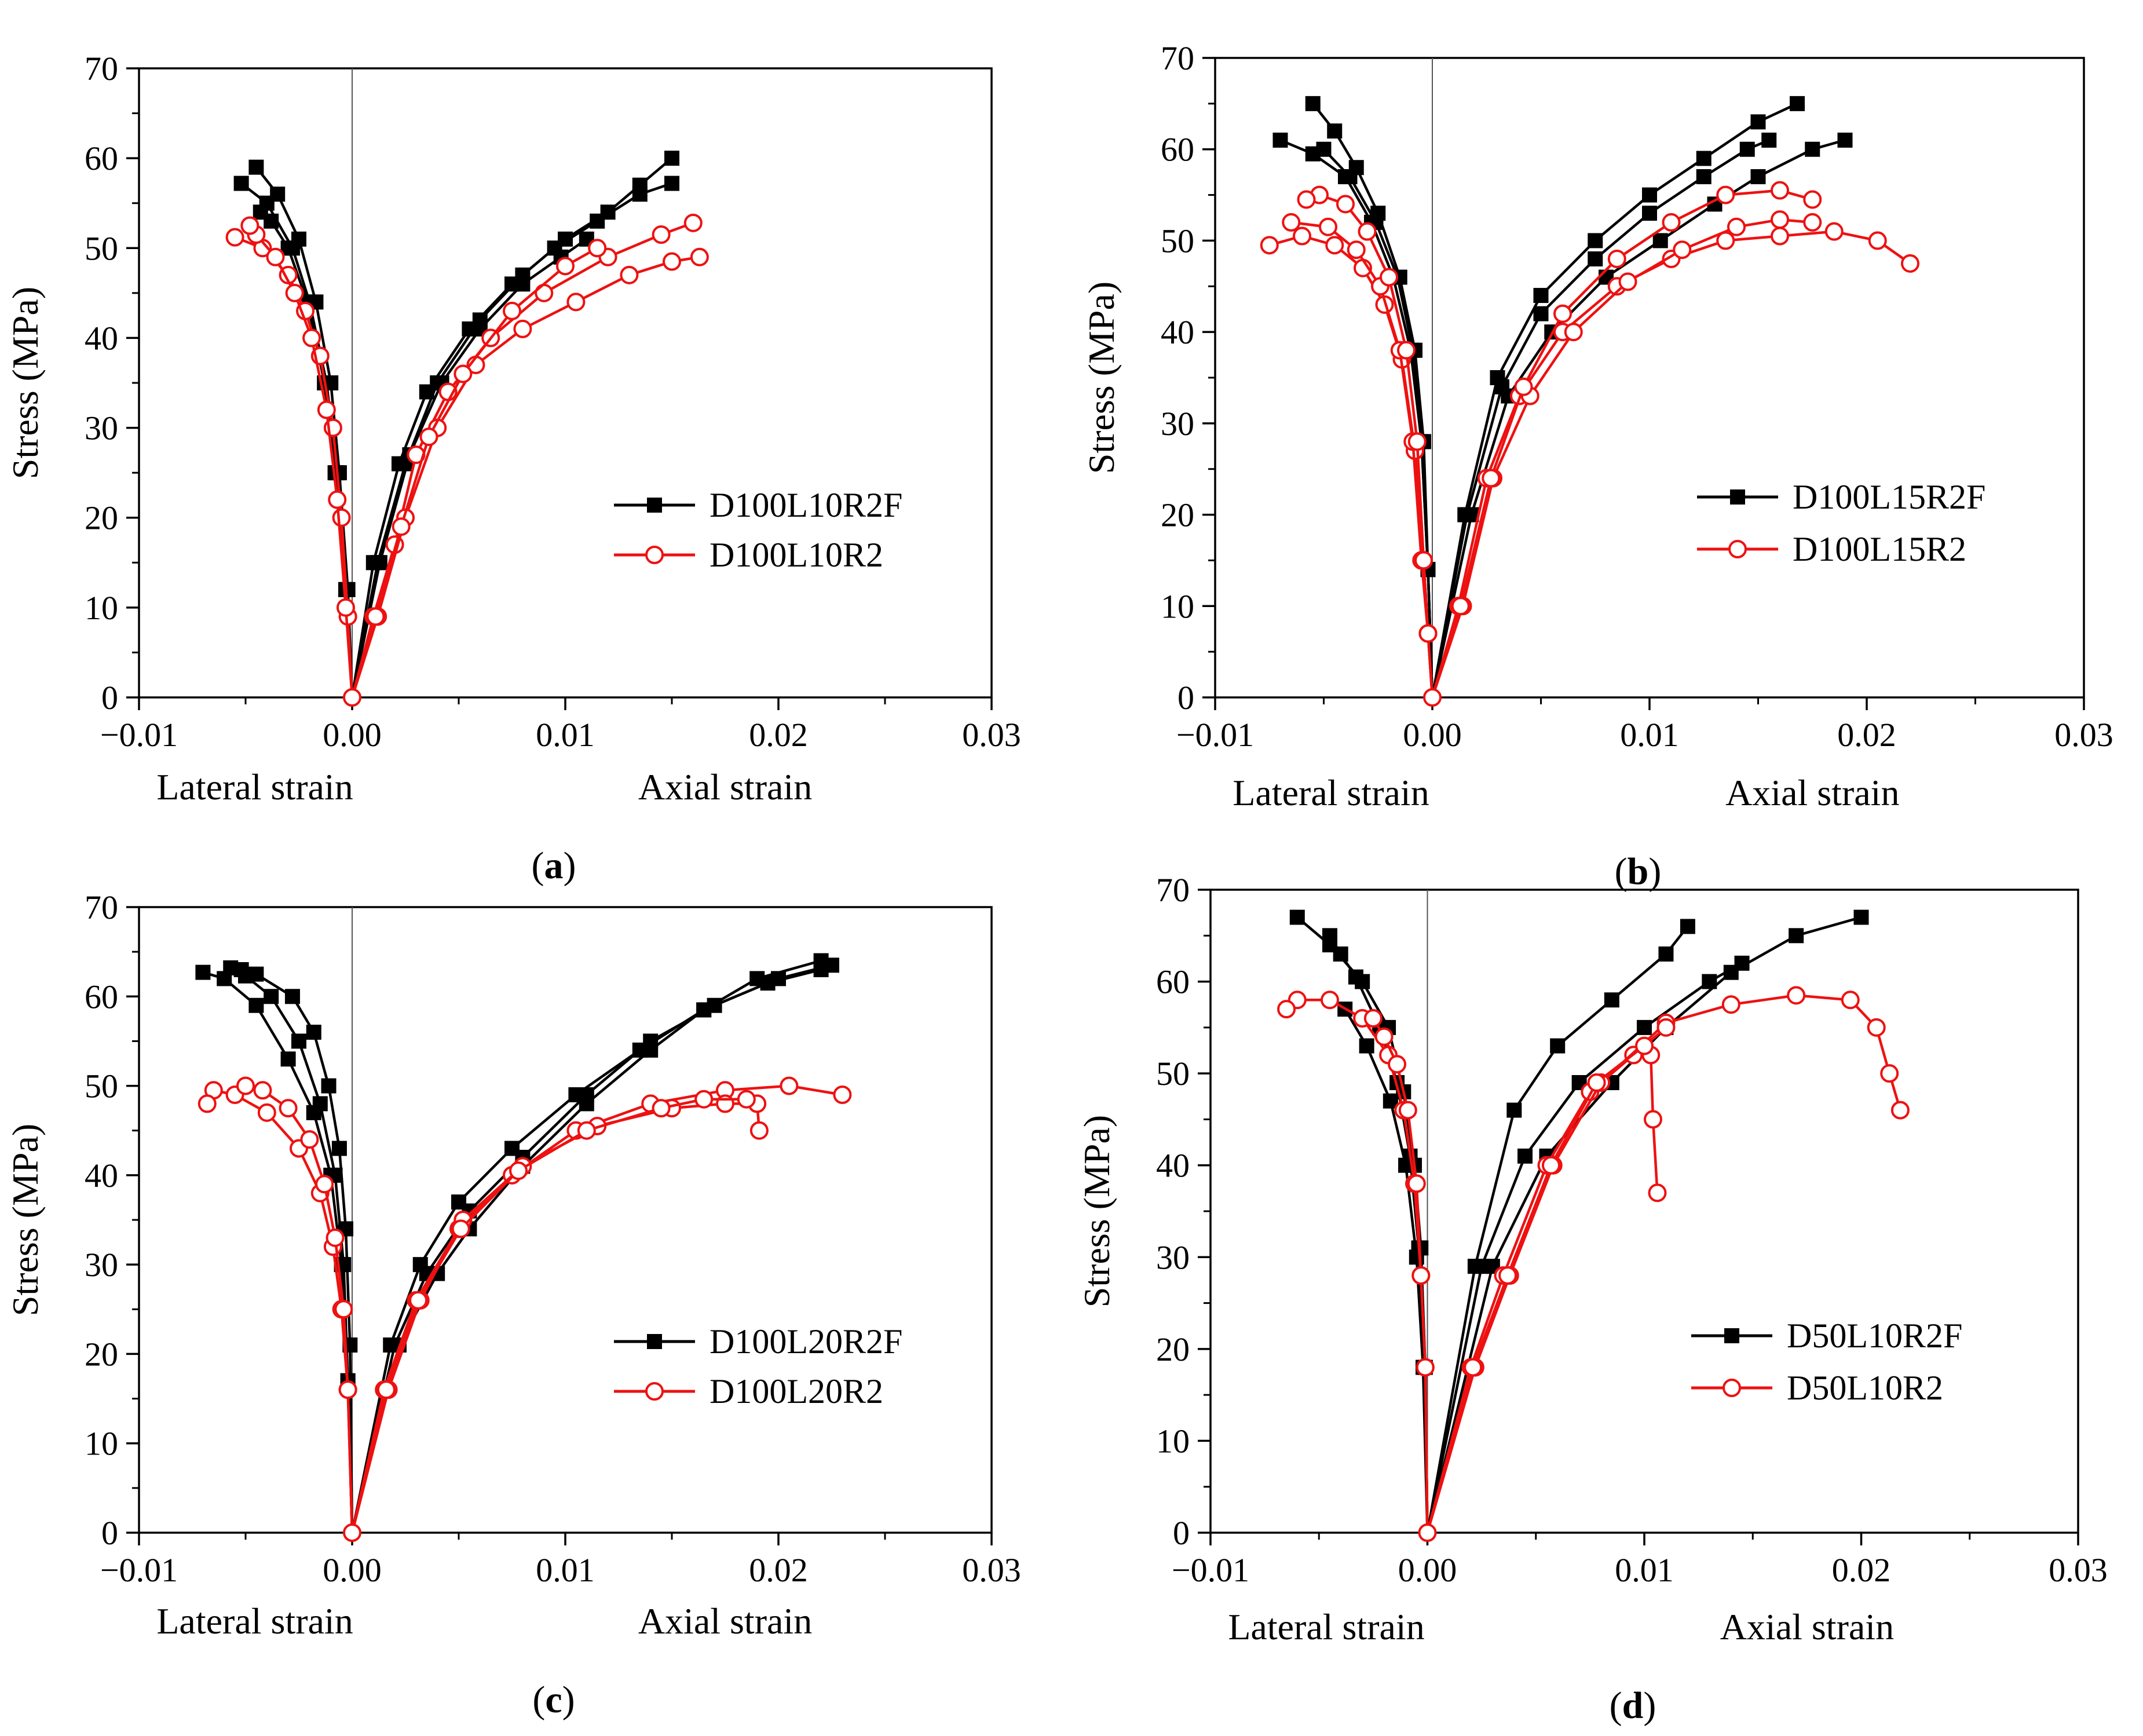 This screenshot has width=2143, height=1736. What do you see at coordinates (1889, 497) in the screenshot?
I see `legend-label: D100L15R2F` at bounding box center [1889, 497].